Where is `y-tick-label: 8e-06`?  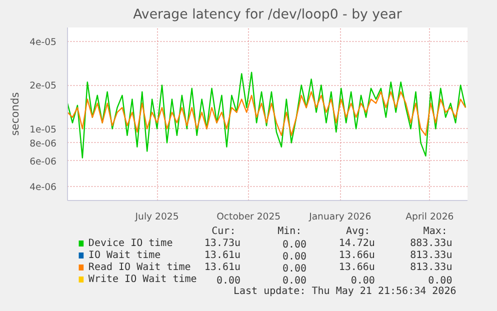 y-tick-label: 8e-06 is located at coordinates (43, 144).